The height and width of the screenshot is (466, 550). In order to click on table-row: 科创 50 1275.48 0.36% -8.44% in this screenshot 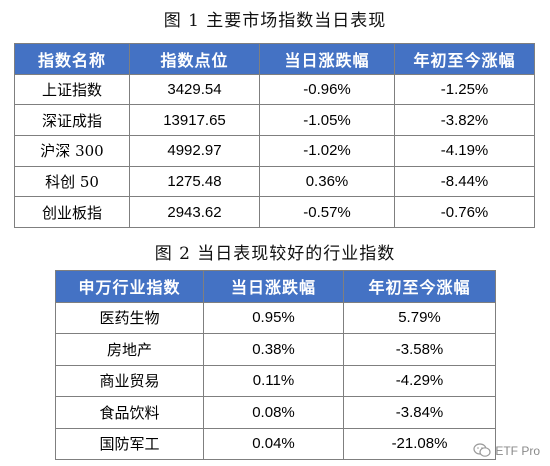, I will do `click(274, 181)`.